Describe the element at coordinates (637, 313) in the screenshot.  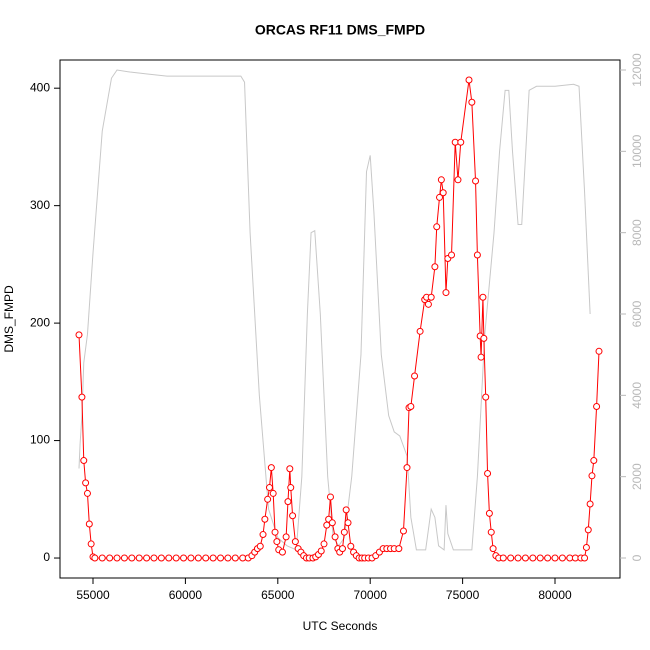
I see `y2-tick-label: 6000` at that location.